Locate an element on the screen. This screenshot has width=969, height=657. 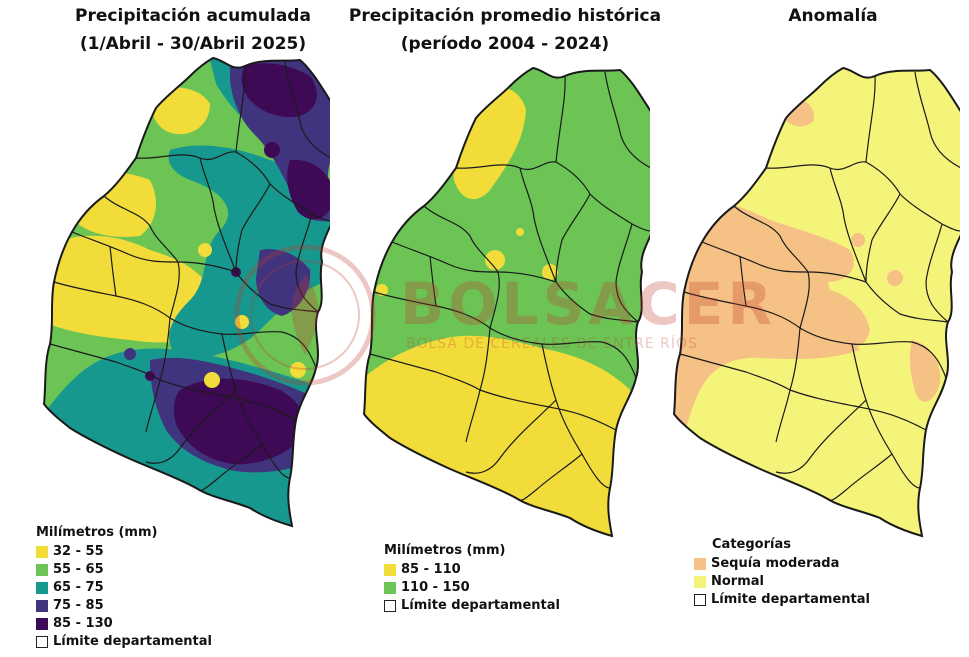
legend-item: Normal is located at coordinates (782, 582).